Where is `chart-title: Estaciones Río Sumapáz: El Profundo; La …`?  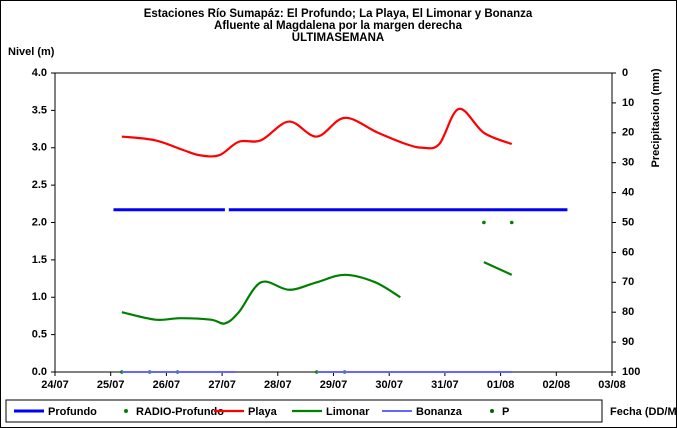
chart-title: Estaciones Río Sumapáz: El Profundo; La … is located at coordinates (338, 14).